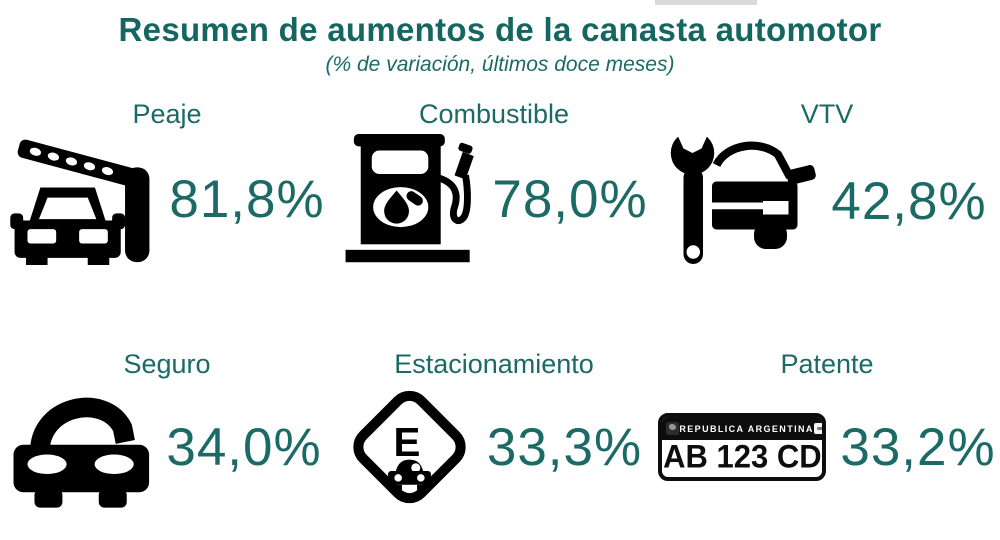  I want to click on fuel-pump-icon, so click(410, 198).